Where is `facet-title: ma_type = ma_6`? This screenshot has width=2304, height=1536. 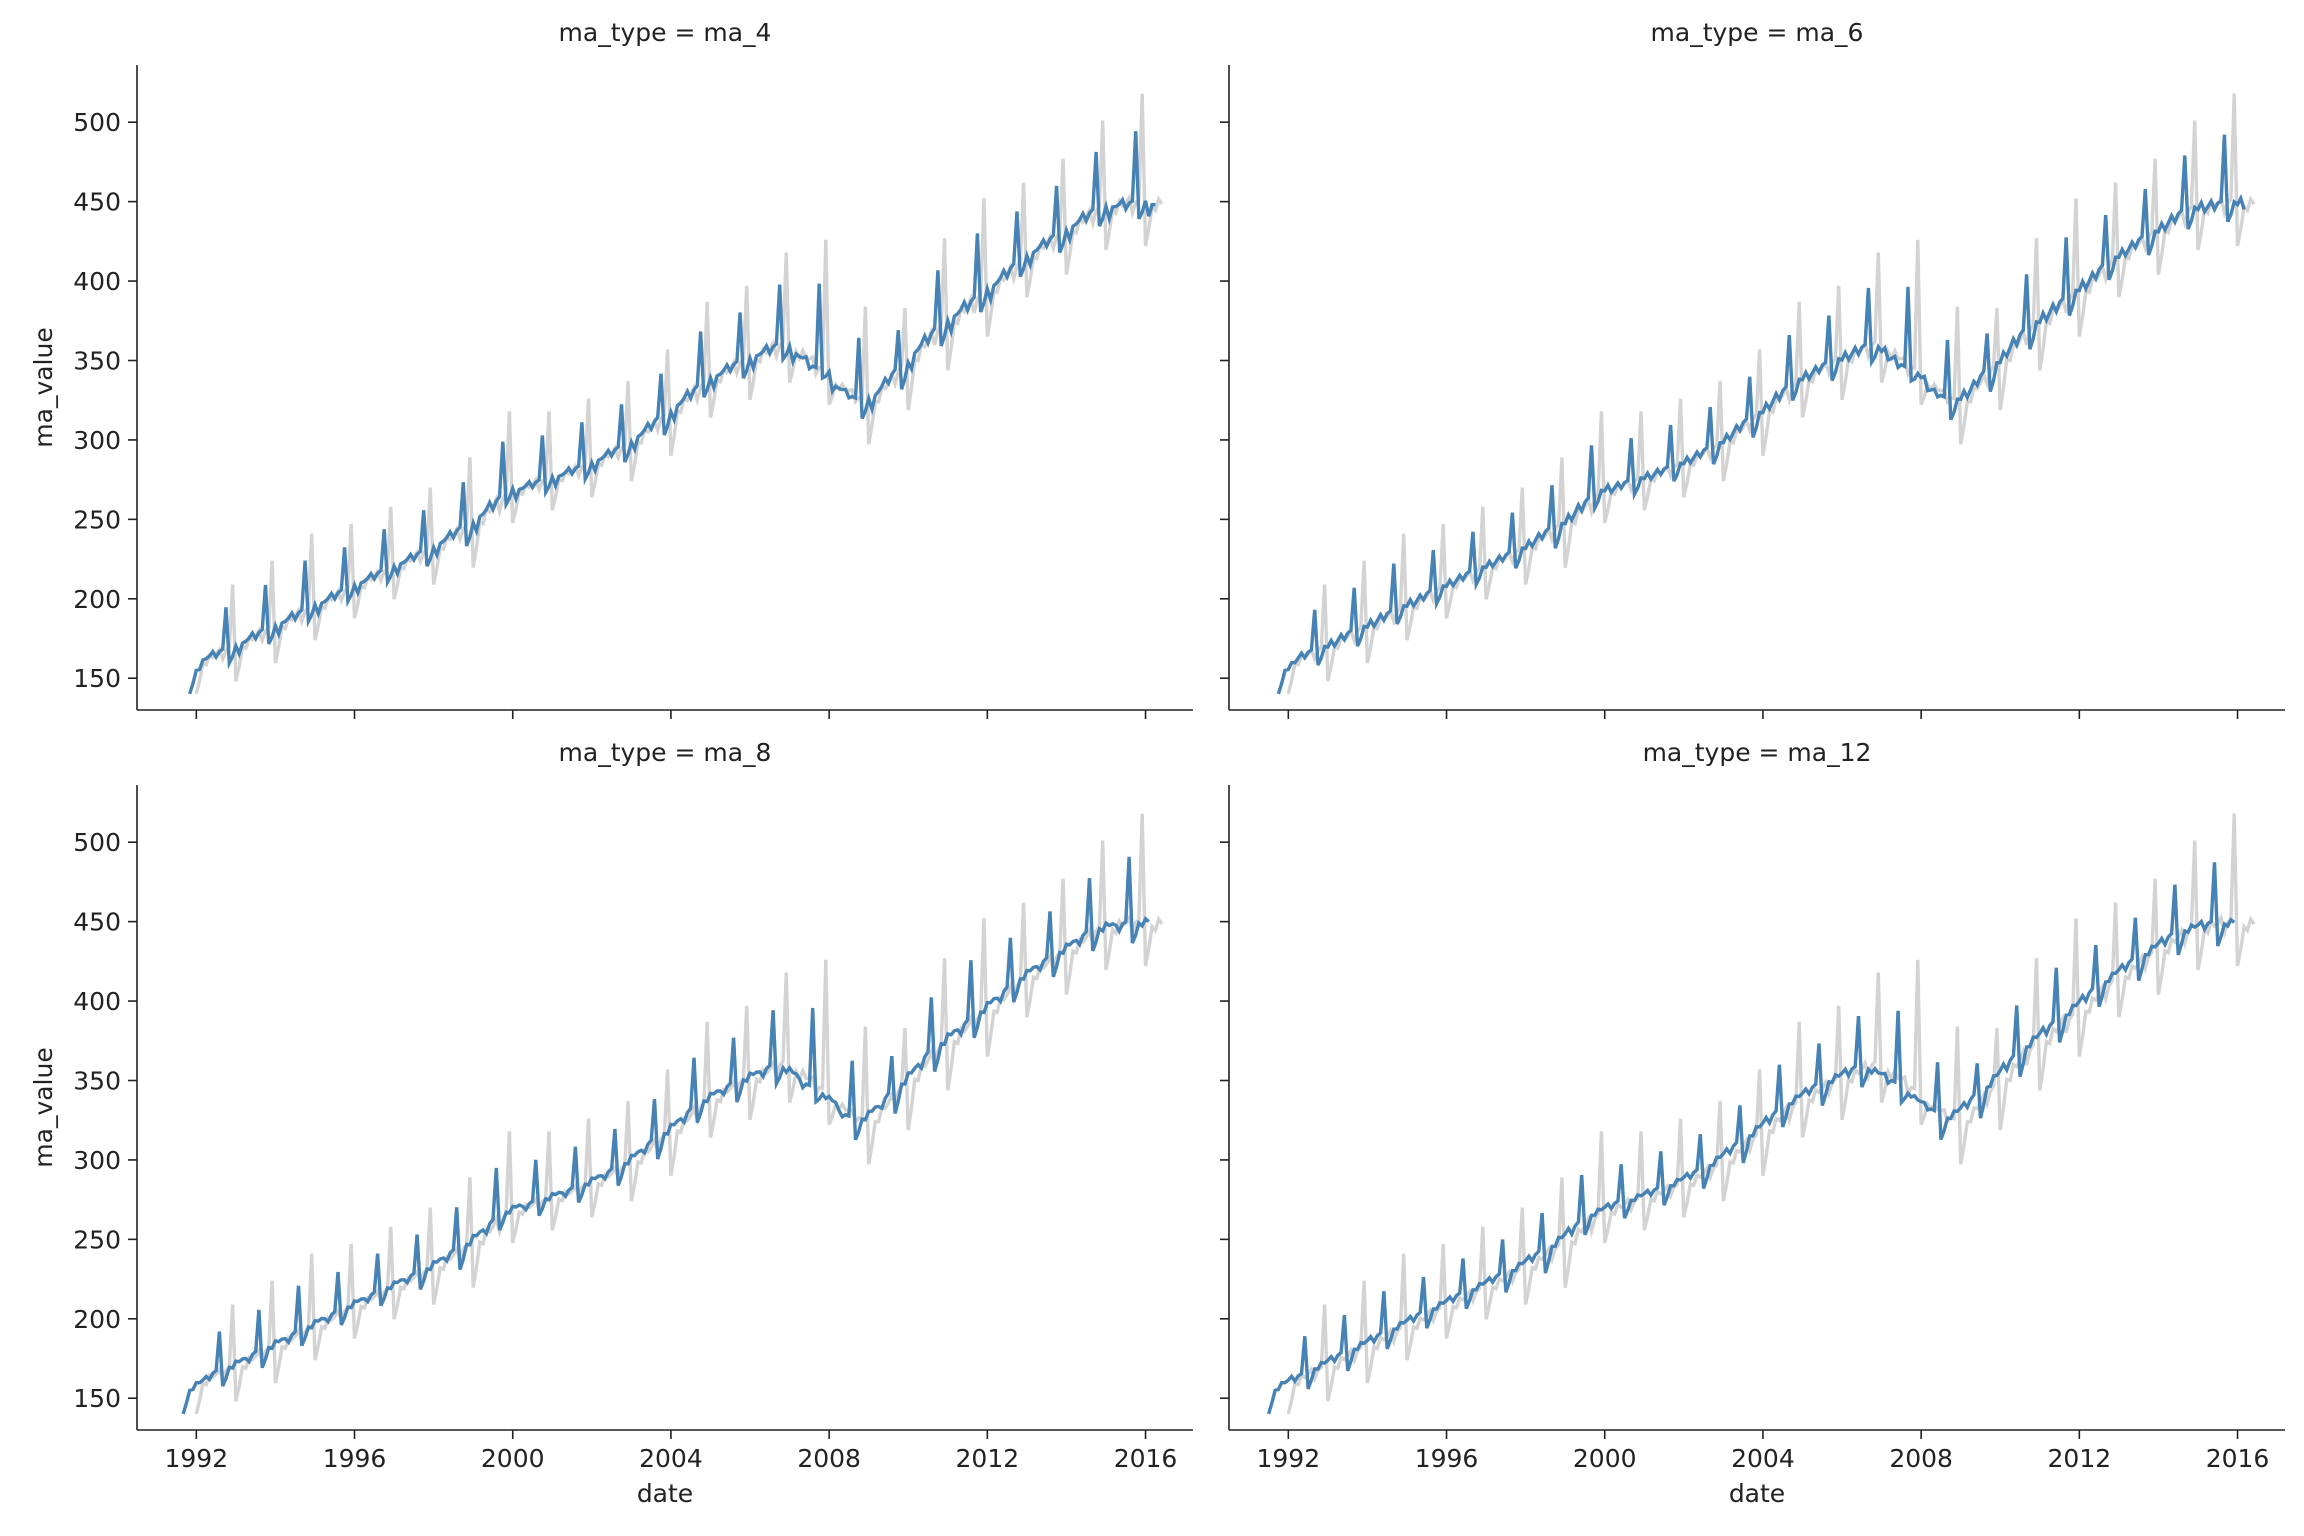 facet-title: ma_type = ma_6 is located at coordinates (1757, 32).